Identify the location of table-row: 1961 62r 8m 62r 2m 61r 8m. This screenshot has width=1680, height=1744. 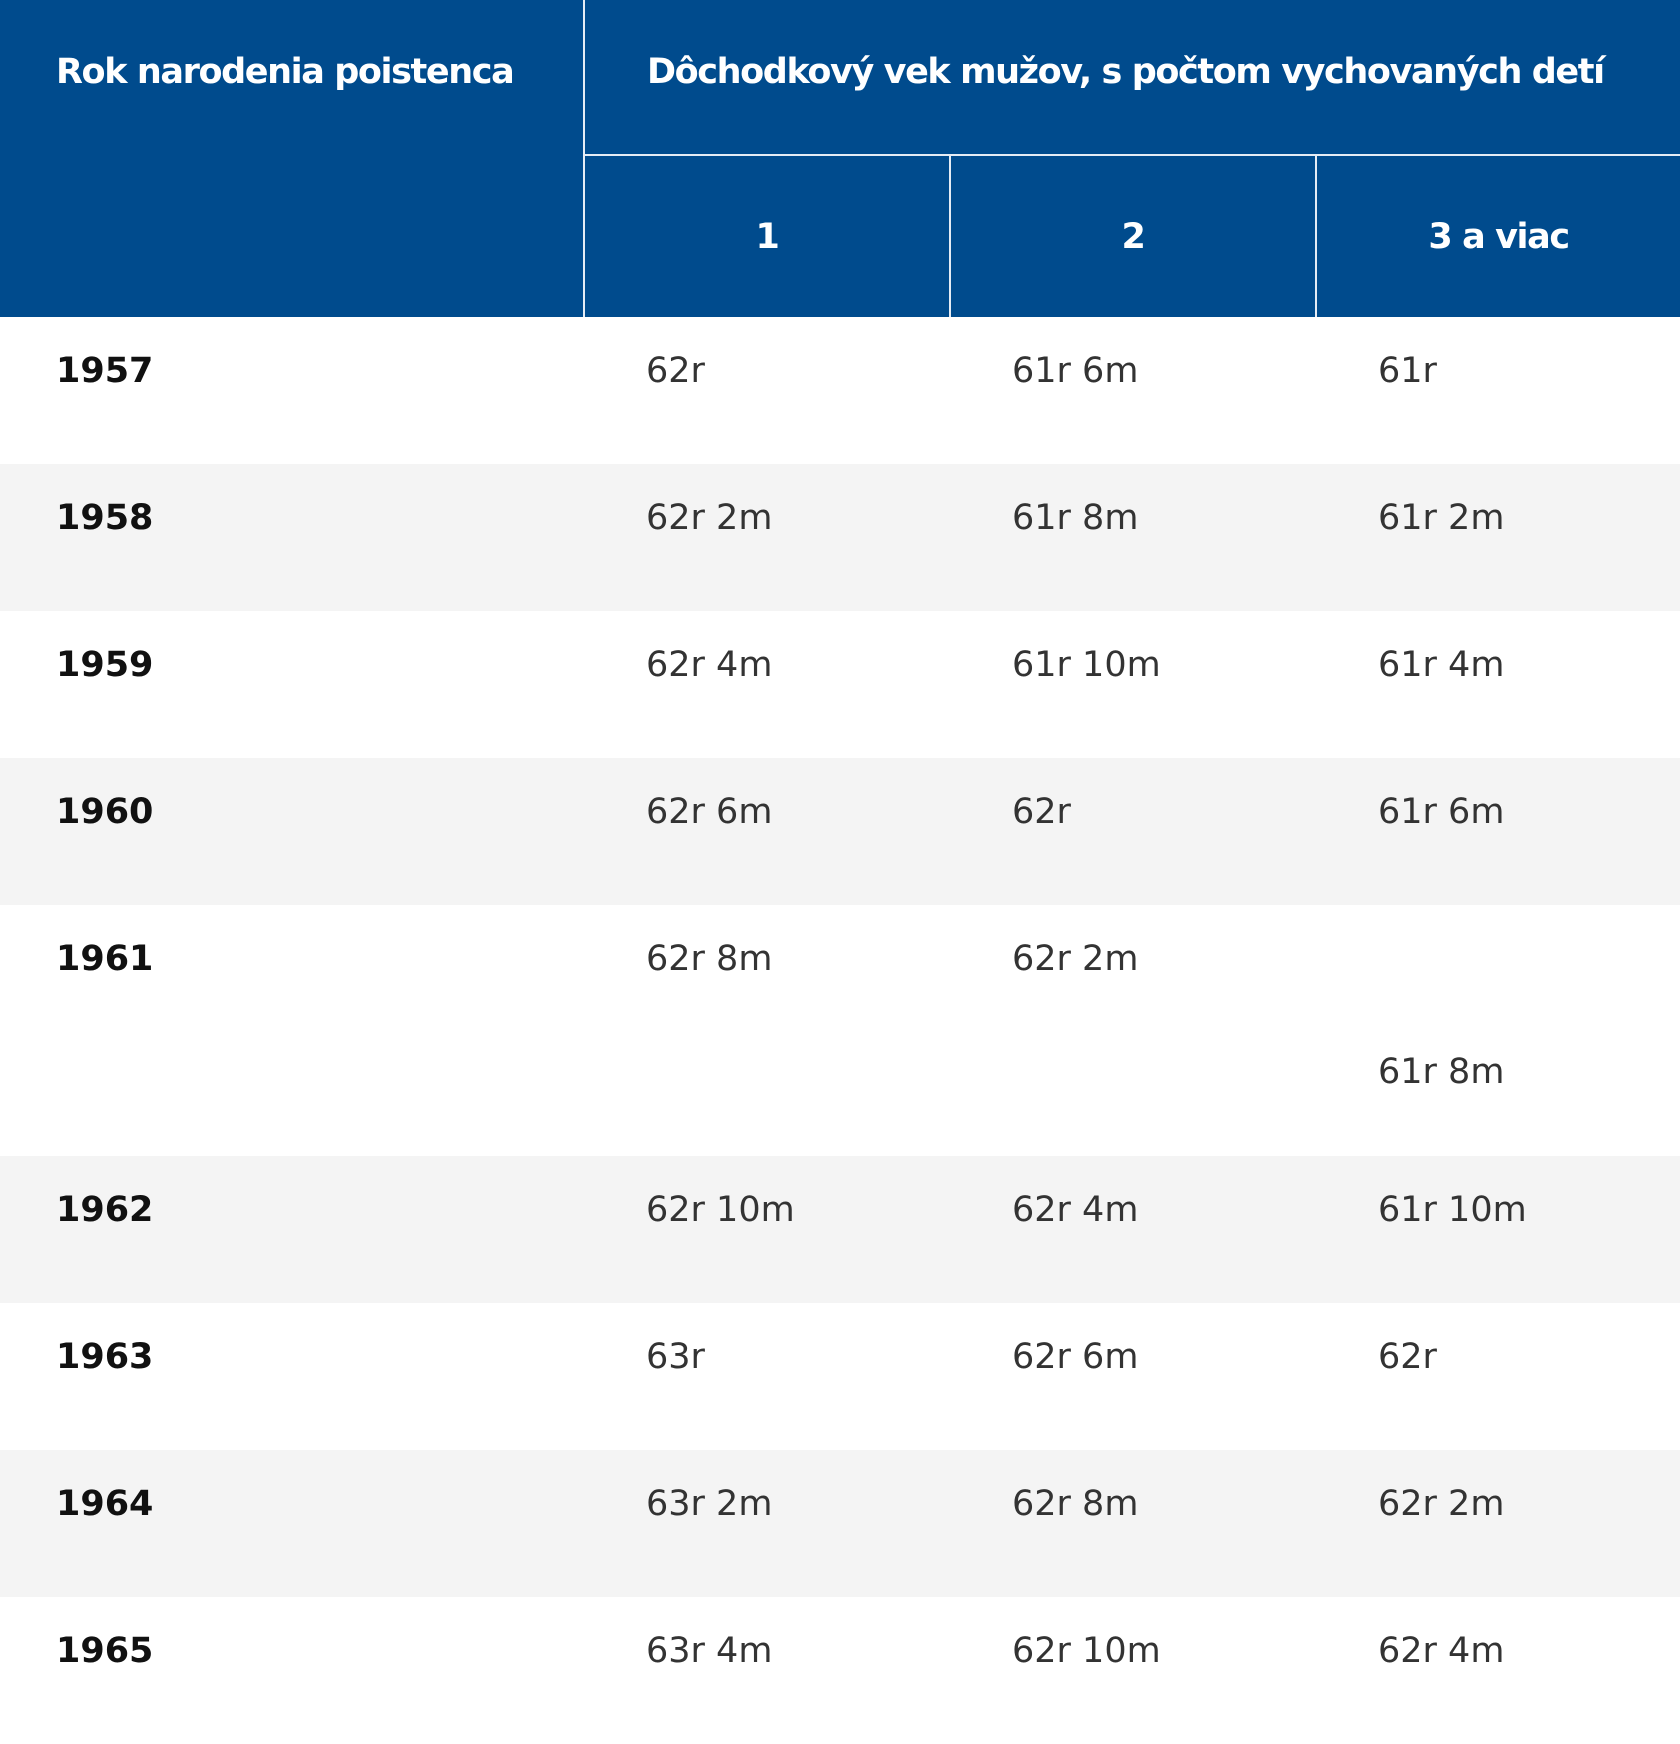
(840, 1030).